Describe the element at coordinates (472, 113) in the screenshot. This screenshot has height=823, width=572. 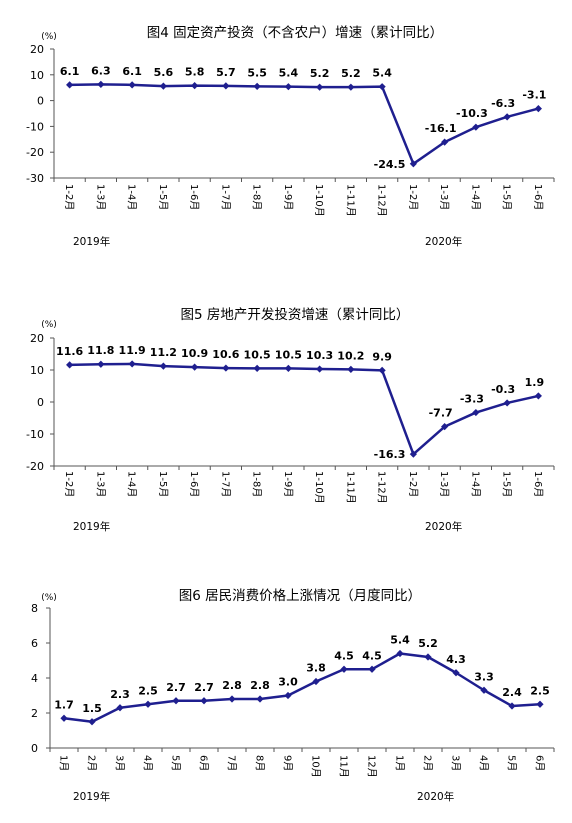
I see `data-label: -10.3` at that location.